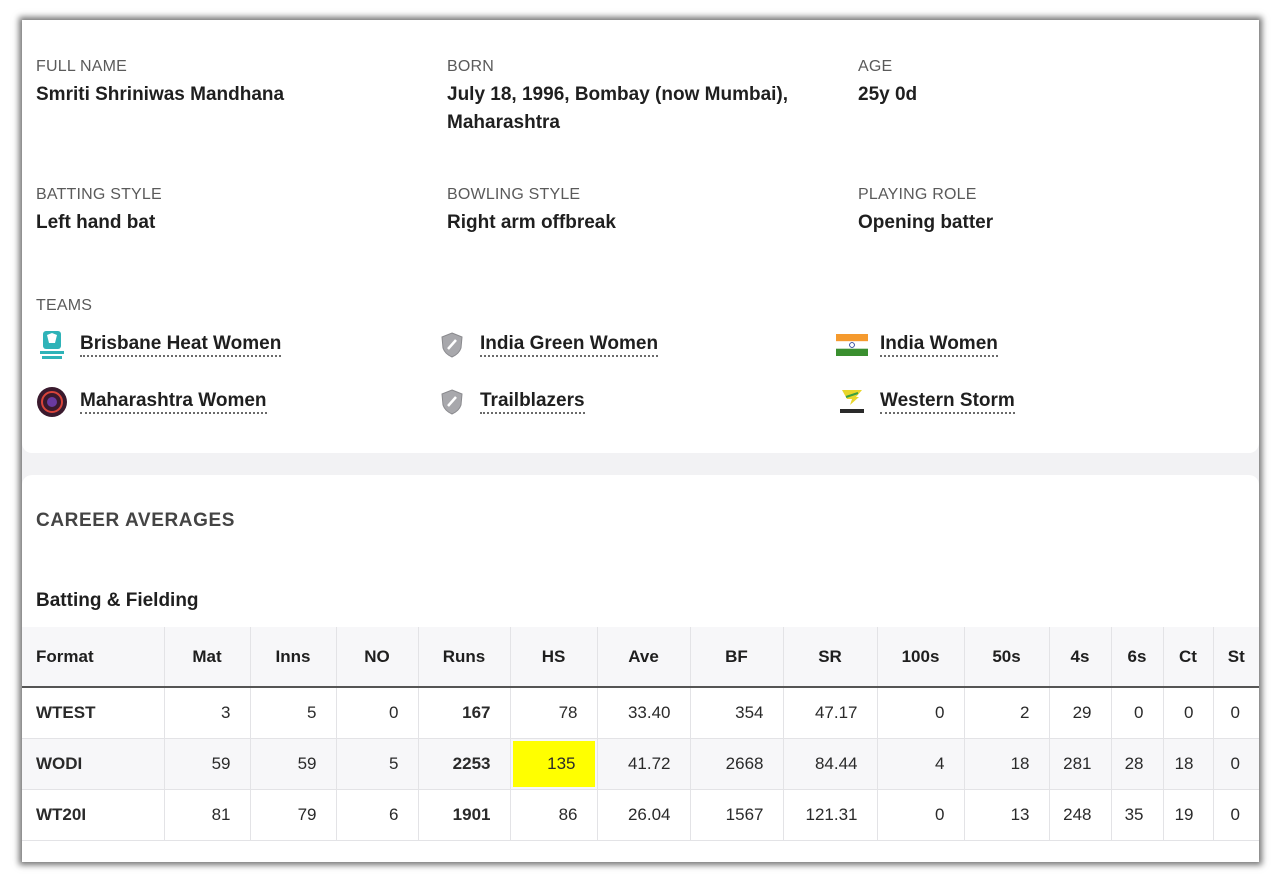 The width and height of the screenshot is (1280, 894). What do you see at coordinates (852, 345) in the screenshot?
I see `india-flag-icon` at bounding box center [852, 345].